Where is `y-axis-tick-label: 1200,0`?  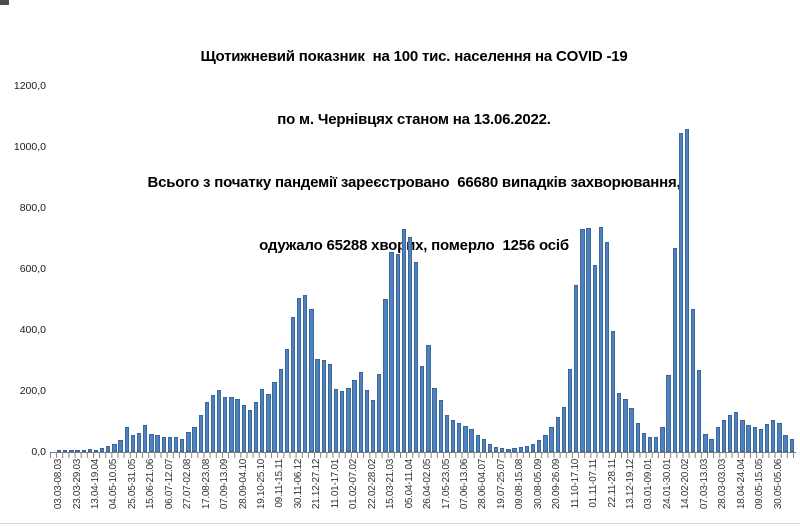
y-axis-tick-label: 1200,0 is located at coordinates (29, 86).